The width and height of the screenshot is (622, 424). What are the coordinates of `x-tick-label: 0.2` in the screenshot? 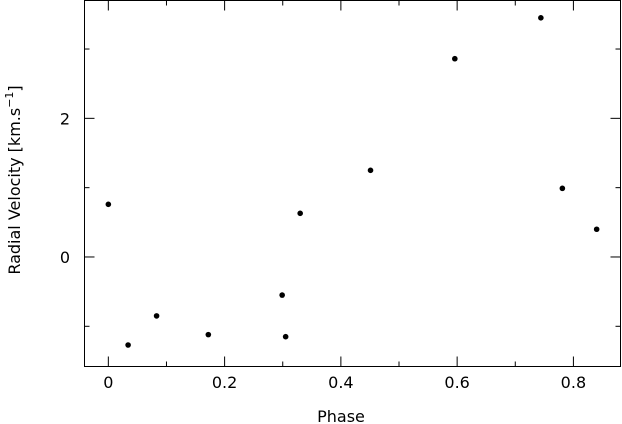 It's located at (224, 382).